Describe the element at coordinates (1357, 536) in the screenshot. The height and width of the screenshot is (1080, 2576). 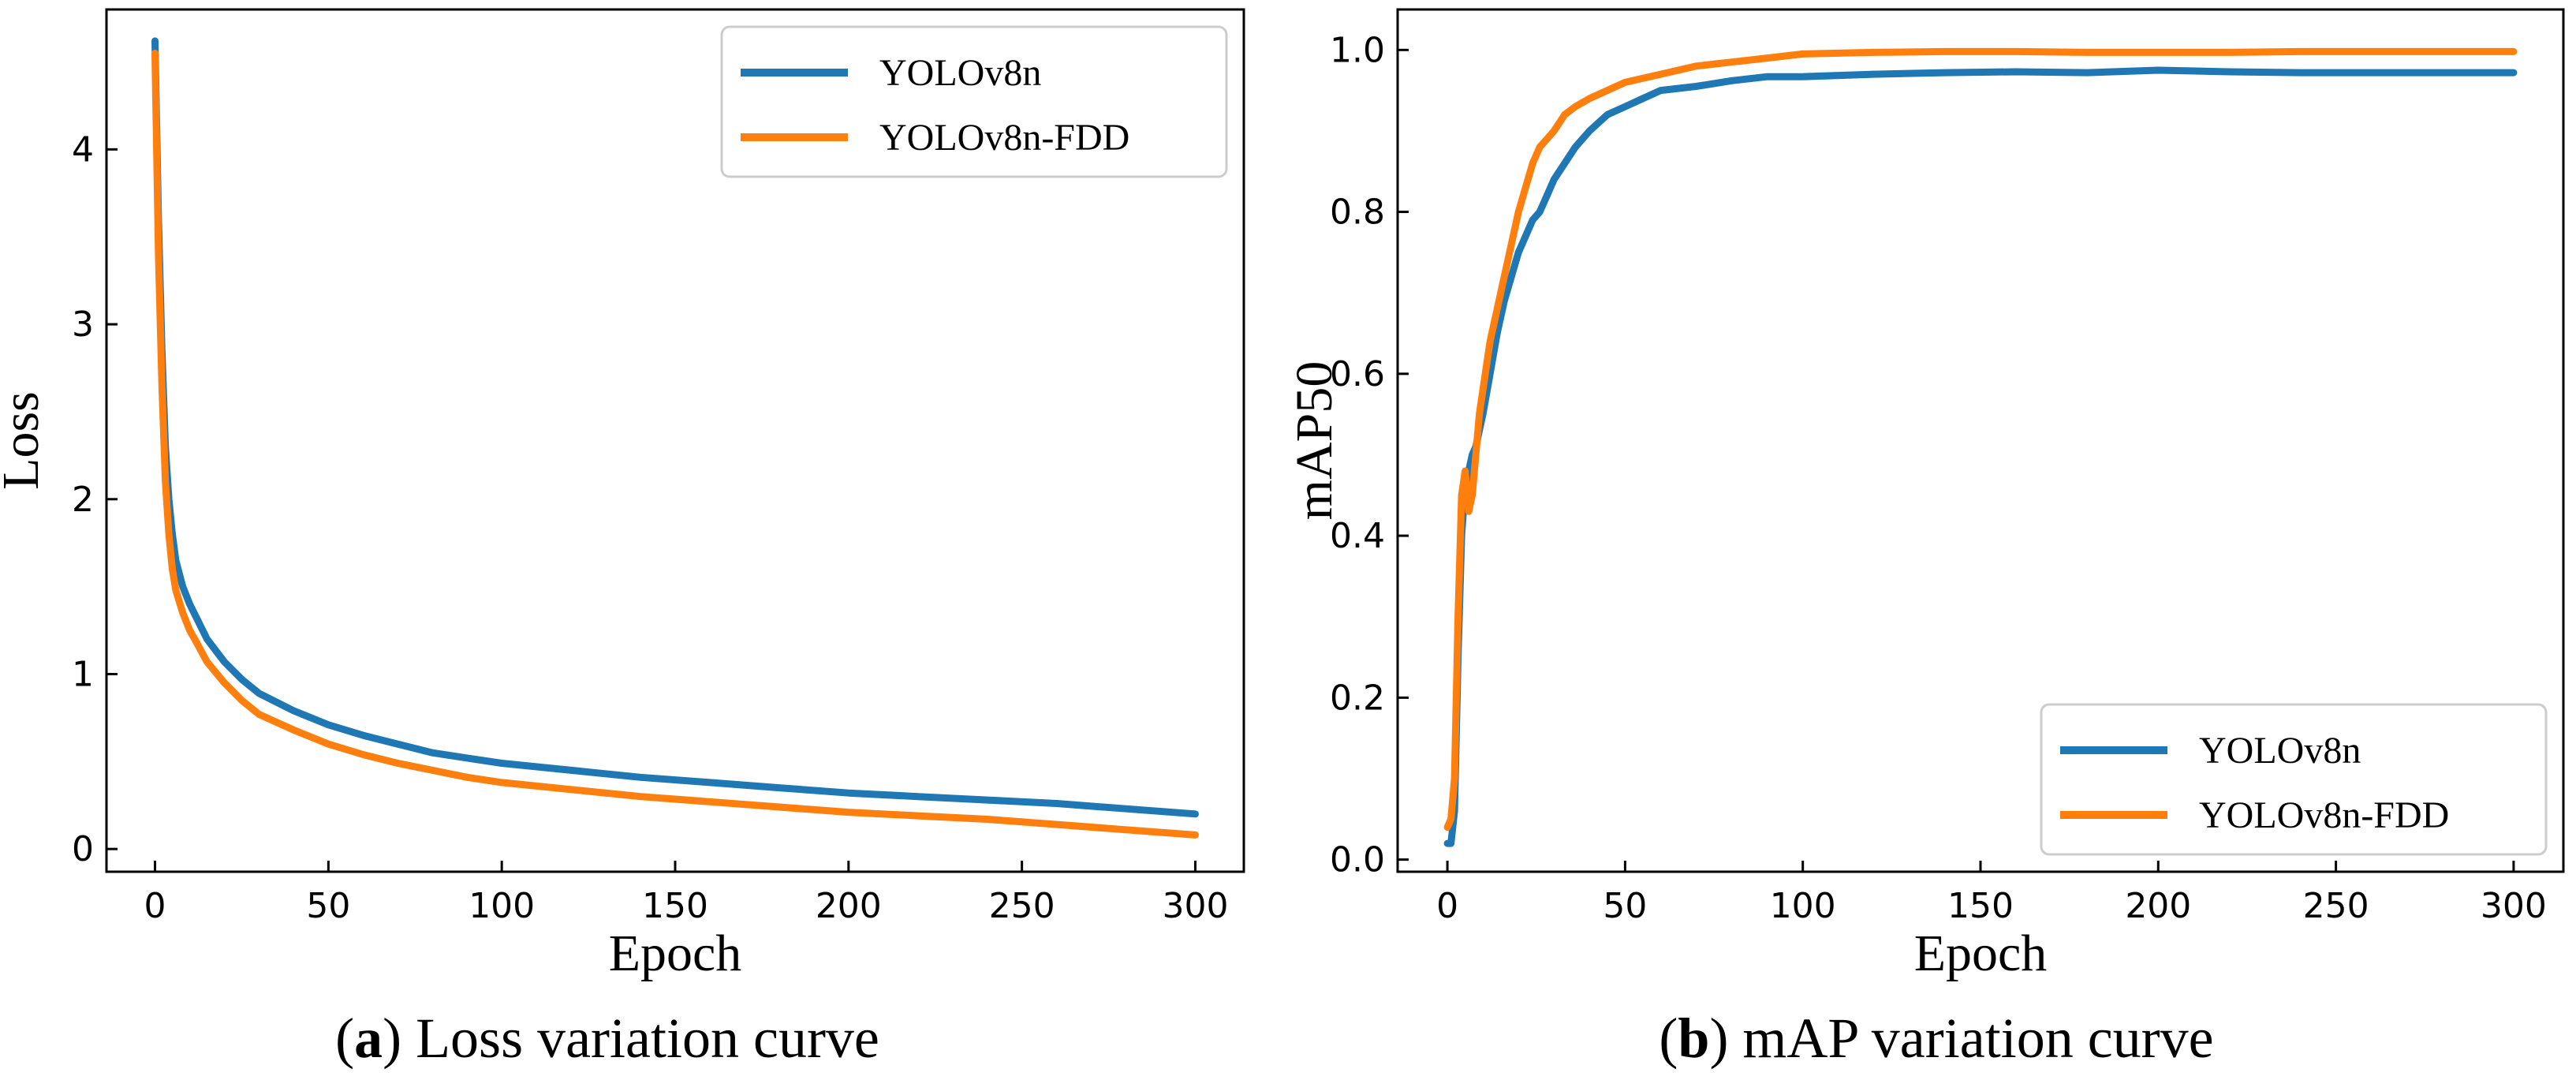
I see `y-tick-label: 0.4` at that location.